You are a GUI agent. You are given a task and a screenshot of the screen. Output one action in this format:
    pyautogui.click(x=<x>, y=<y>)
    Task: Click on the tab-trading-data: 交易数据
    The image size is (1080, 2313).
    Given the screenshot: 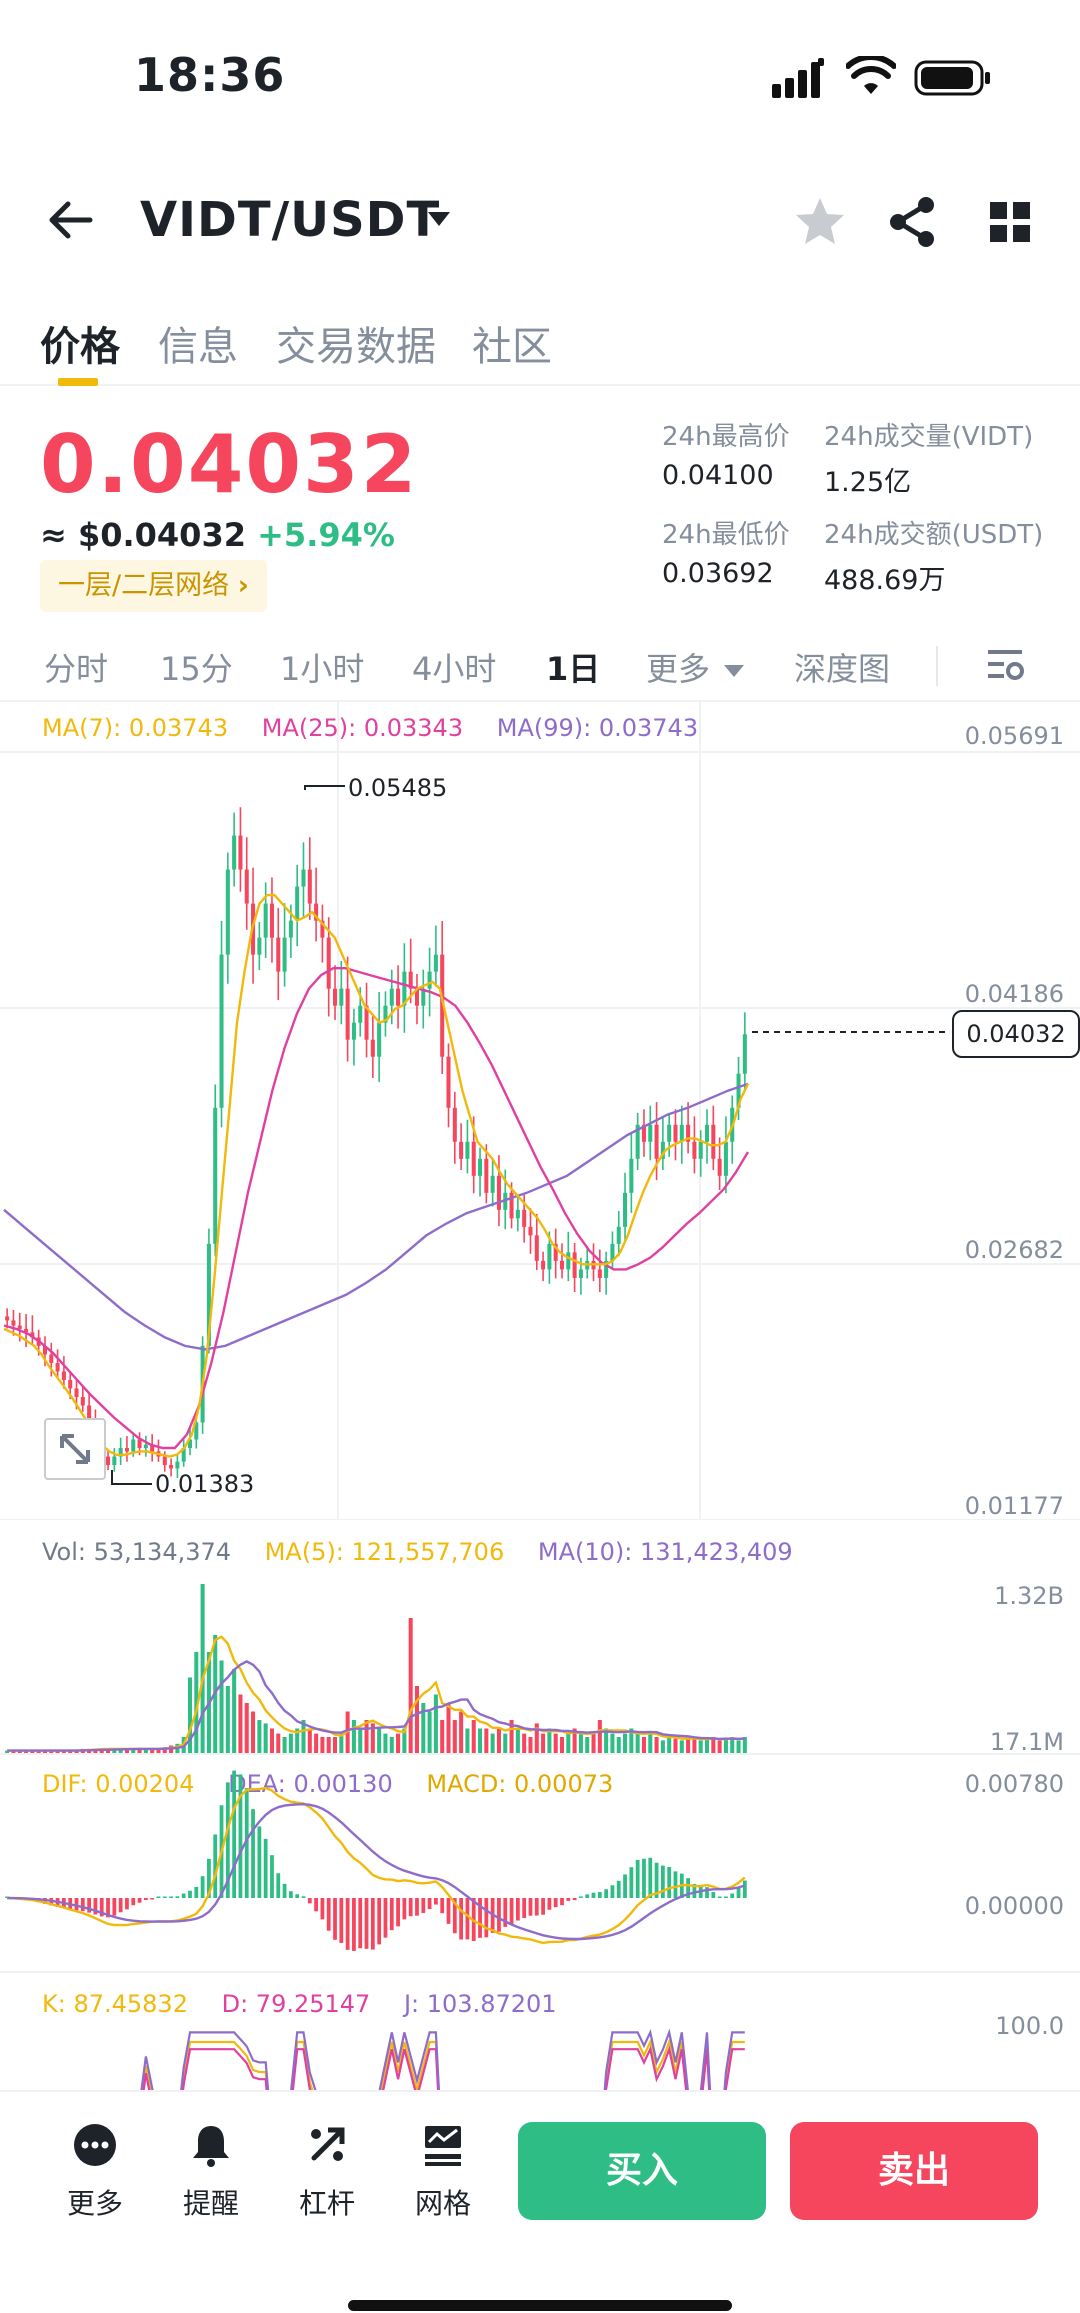 What is the action you would take?
    pyautogui.click(x=356, y=347)
    